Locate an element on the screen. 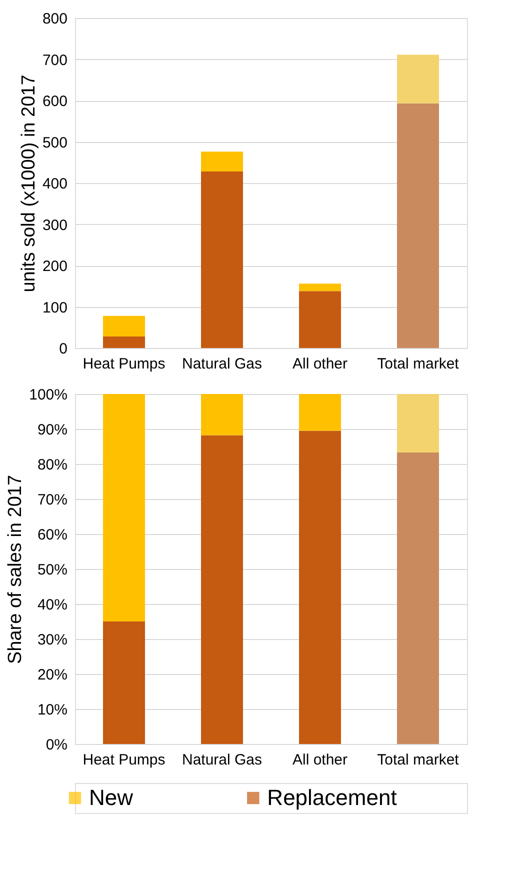  y-tick-label: 70% is located at coordinates (52, 500).